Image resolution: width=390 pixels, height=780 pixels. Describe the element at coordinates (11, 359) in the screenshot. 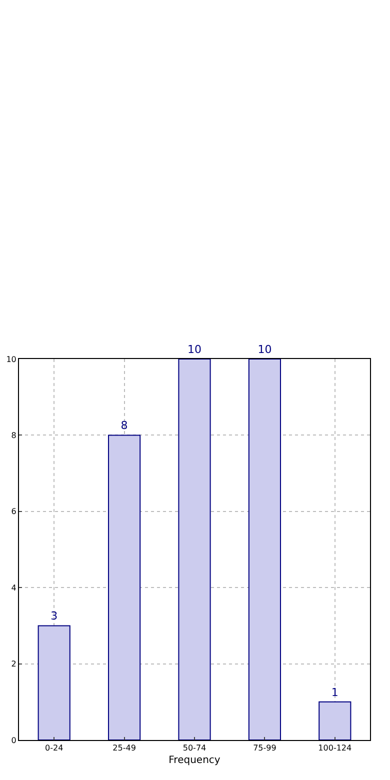

I see `y-tick-label: 10` at that location.